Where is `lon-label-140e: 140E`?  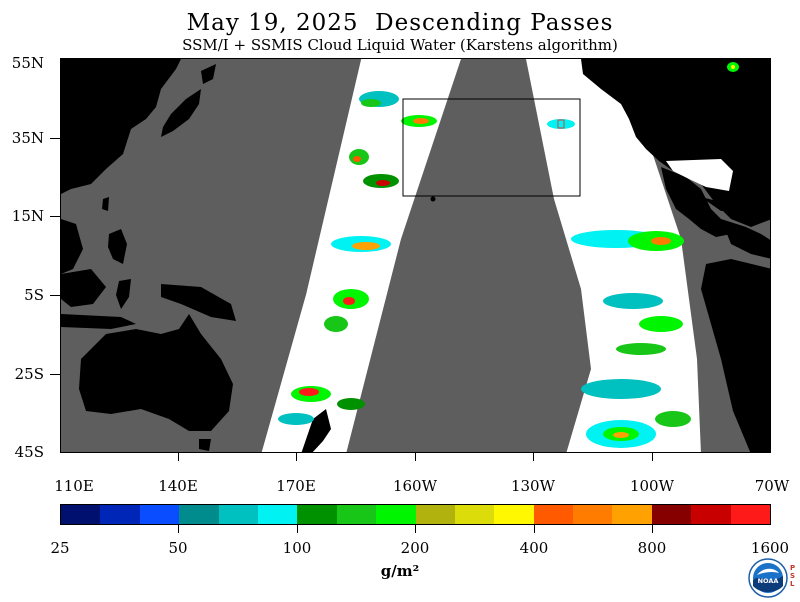 lon-label-140e: 140E is located at coordinates (178, 486).